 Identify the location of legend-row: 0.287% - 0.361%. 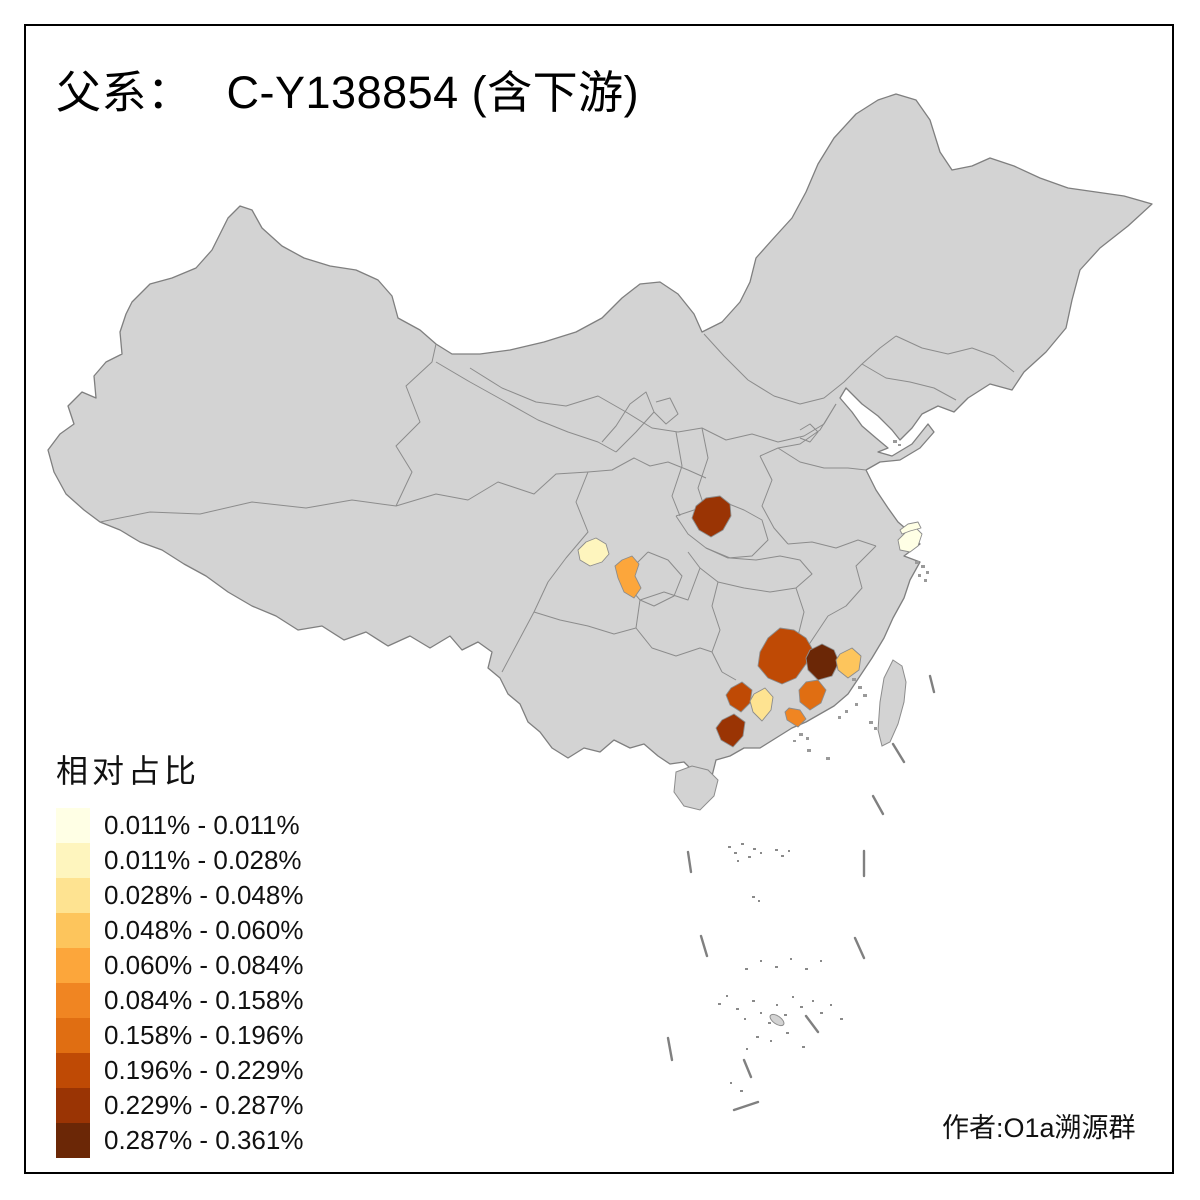
(179, 1140).